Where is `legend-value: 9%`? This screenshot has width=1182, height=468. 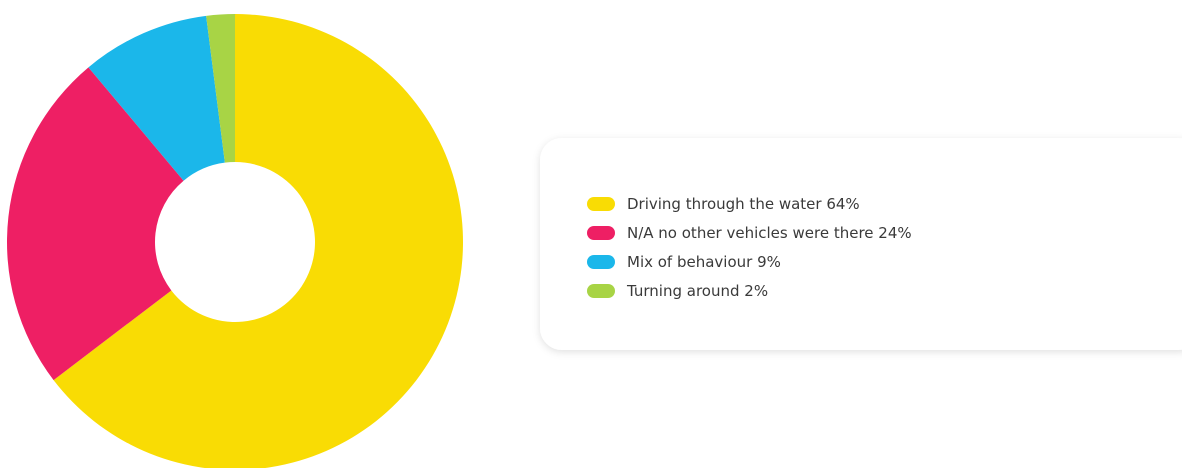
legend-value: 9% is located at coordinates (769, 262).